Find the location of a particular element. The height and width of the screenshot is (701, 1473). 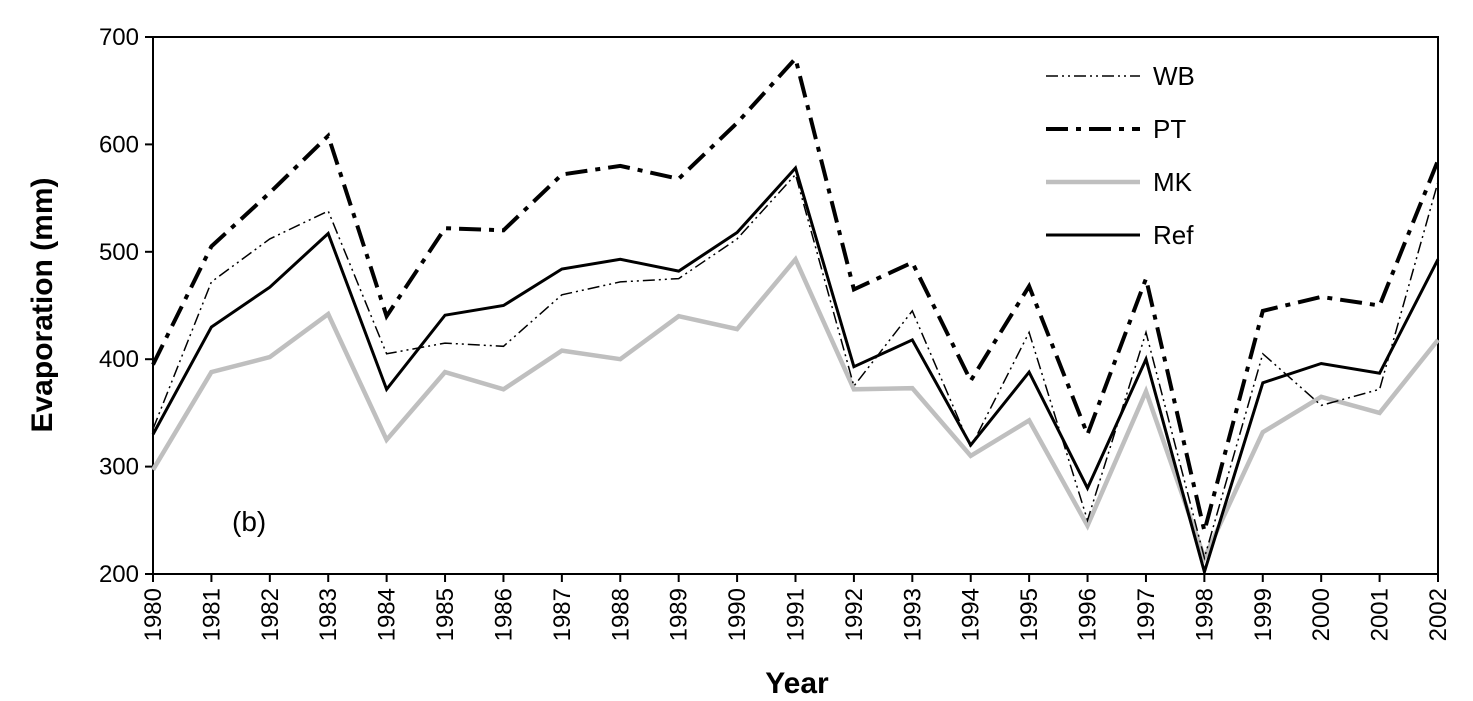

x-tick-label: 2001 is located at coordinates (1380, 614).